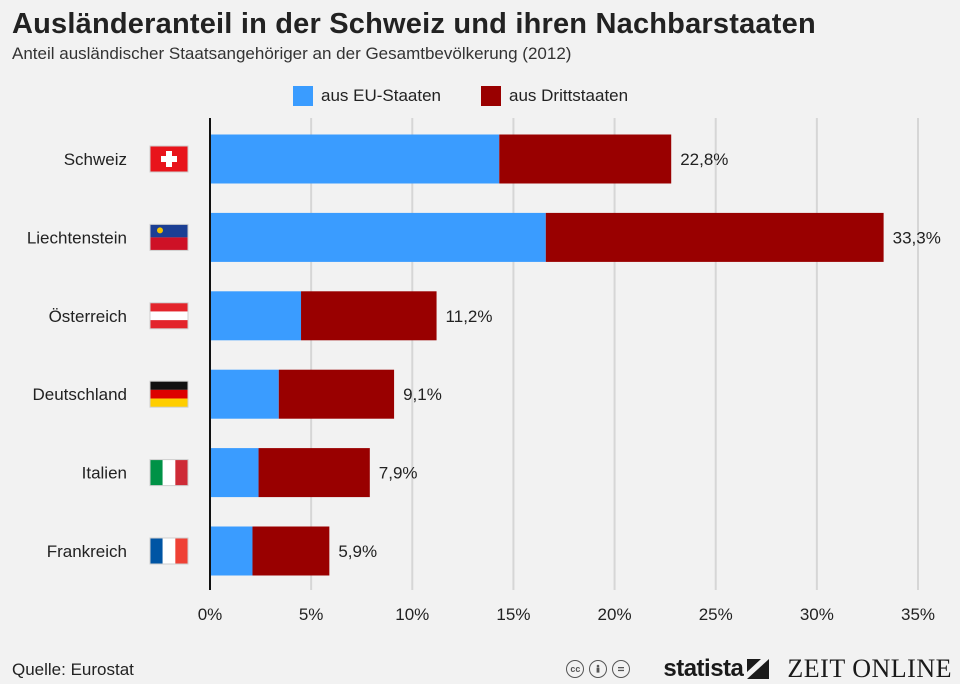 Image resolution: width=960 pixels, height=684 pixels. I want to click on by-icon, so click(598, 669).